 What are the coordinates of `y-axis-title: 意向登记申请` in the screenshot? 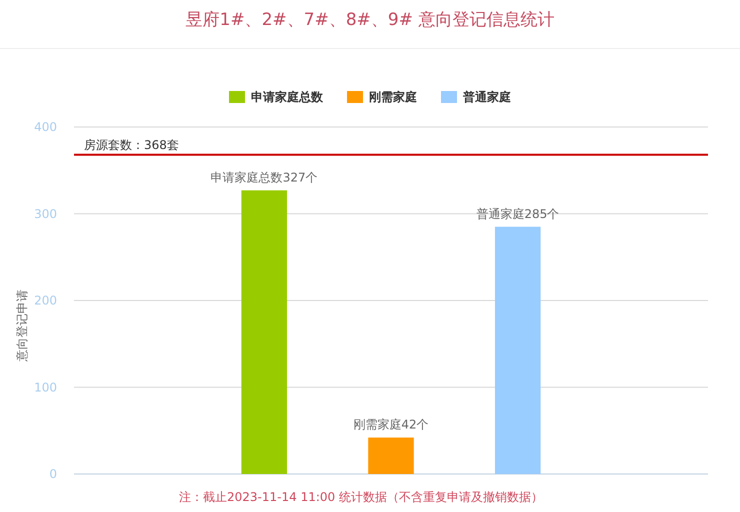 It's located at (22, 326).